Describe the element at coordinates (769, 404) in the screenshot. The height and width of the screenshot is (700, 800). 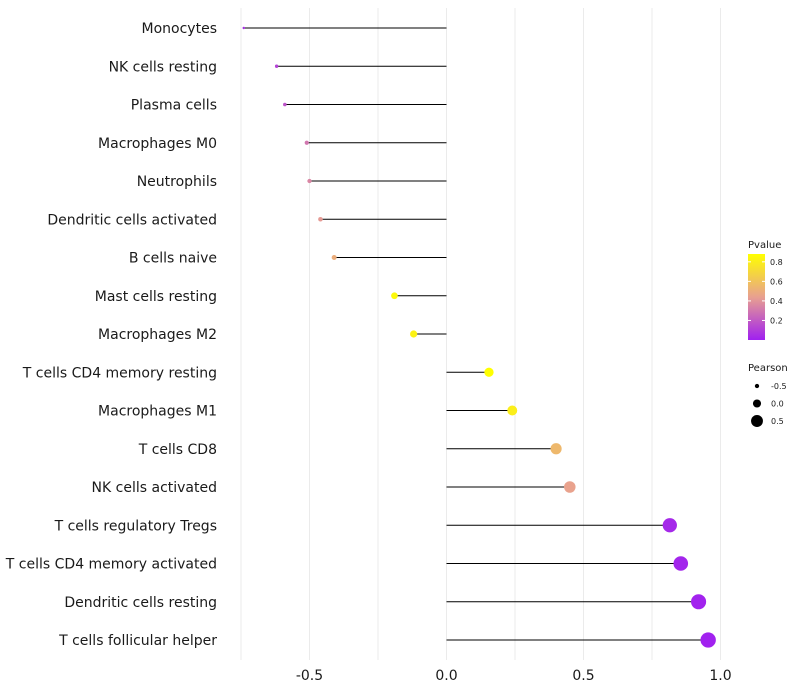
I see `pearson-legend-items: -0.5 0.0 0.5` at that location.